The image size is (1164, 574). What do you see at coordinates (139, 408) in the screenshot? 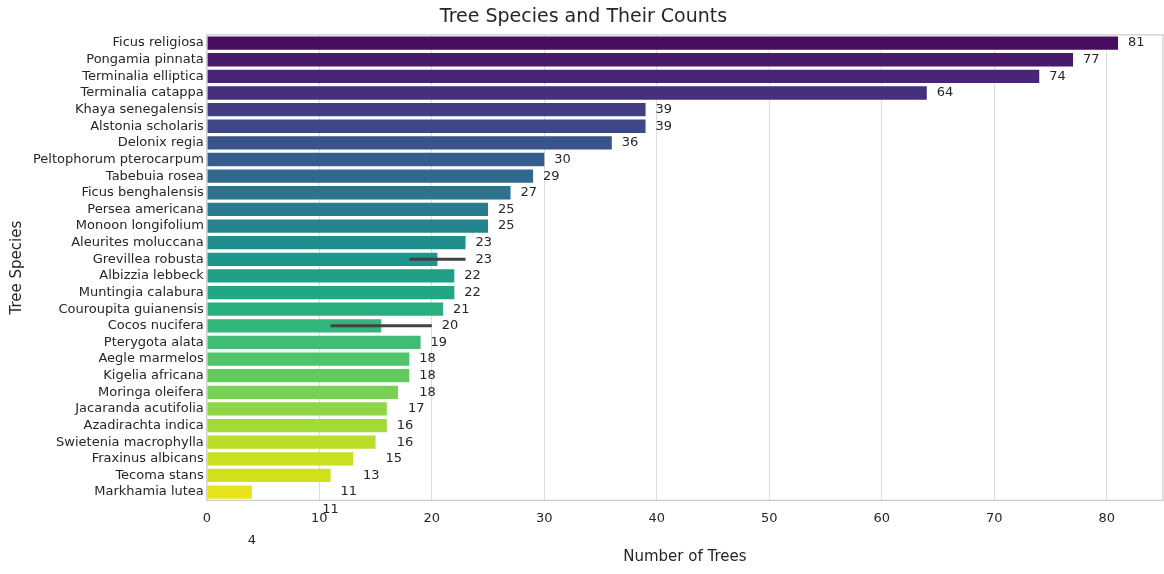
I see `y-tick-label: Jacaranda acutifolia` at bounding box center [139, 408].